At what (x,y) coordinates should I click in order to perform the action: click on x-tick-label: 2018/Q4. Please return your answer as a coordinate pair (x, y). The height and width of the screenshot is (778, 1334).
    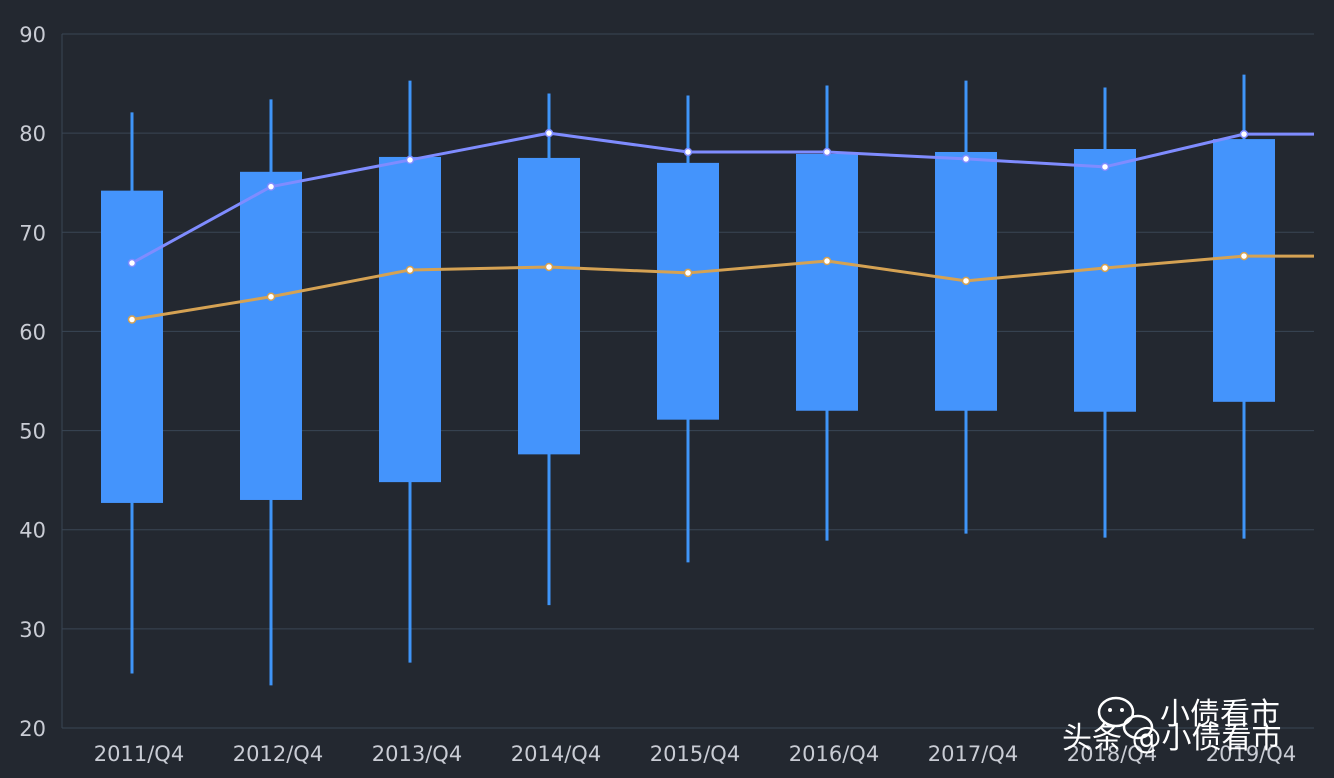
    Looking at the image, I should click on (1112, 754).